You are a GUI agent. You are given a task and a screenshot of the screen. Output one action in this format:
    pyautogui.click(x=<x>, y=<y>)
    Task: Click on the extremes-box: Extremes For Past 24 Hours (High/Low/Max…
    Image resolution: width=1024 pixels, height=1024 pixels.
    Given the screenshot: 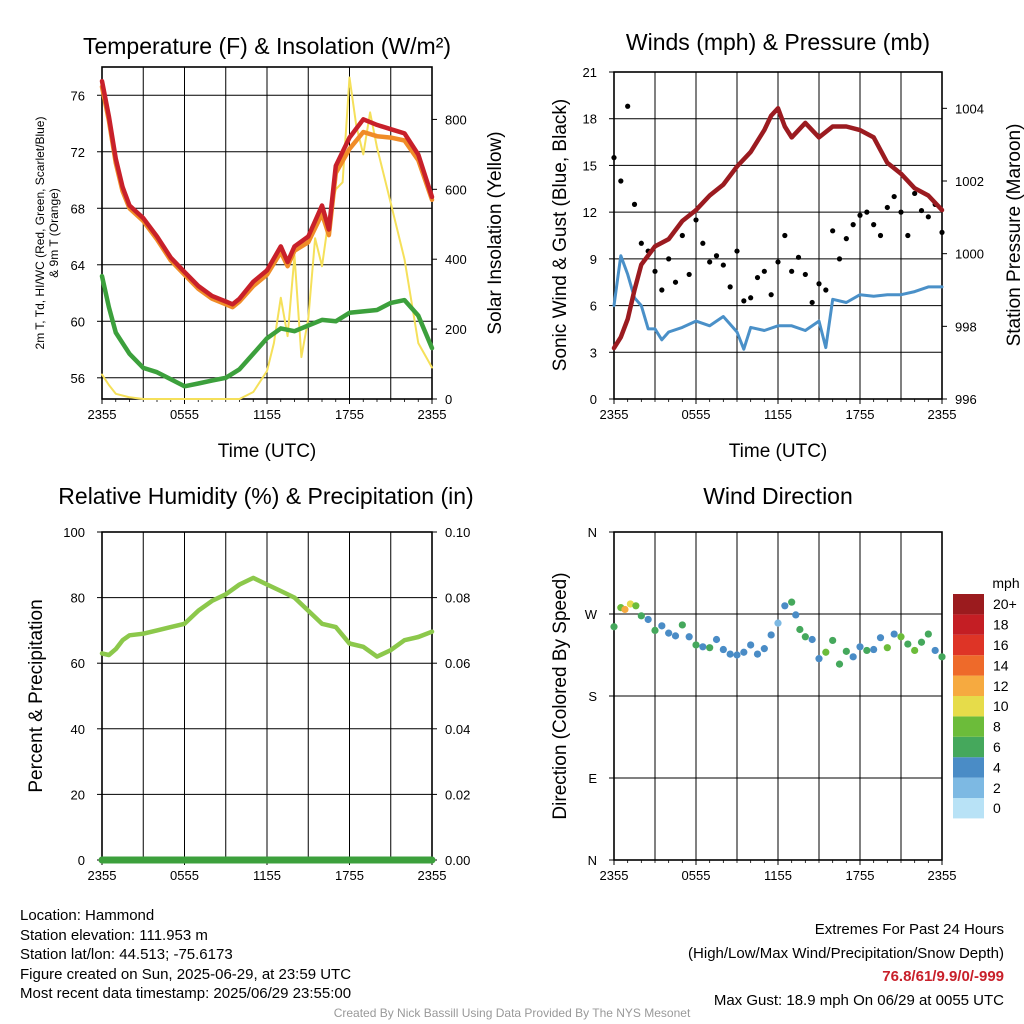 What is the action you would take?
    pyautogui.click(x=846, y=965)
    